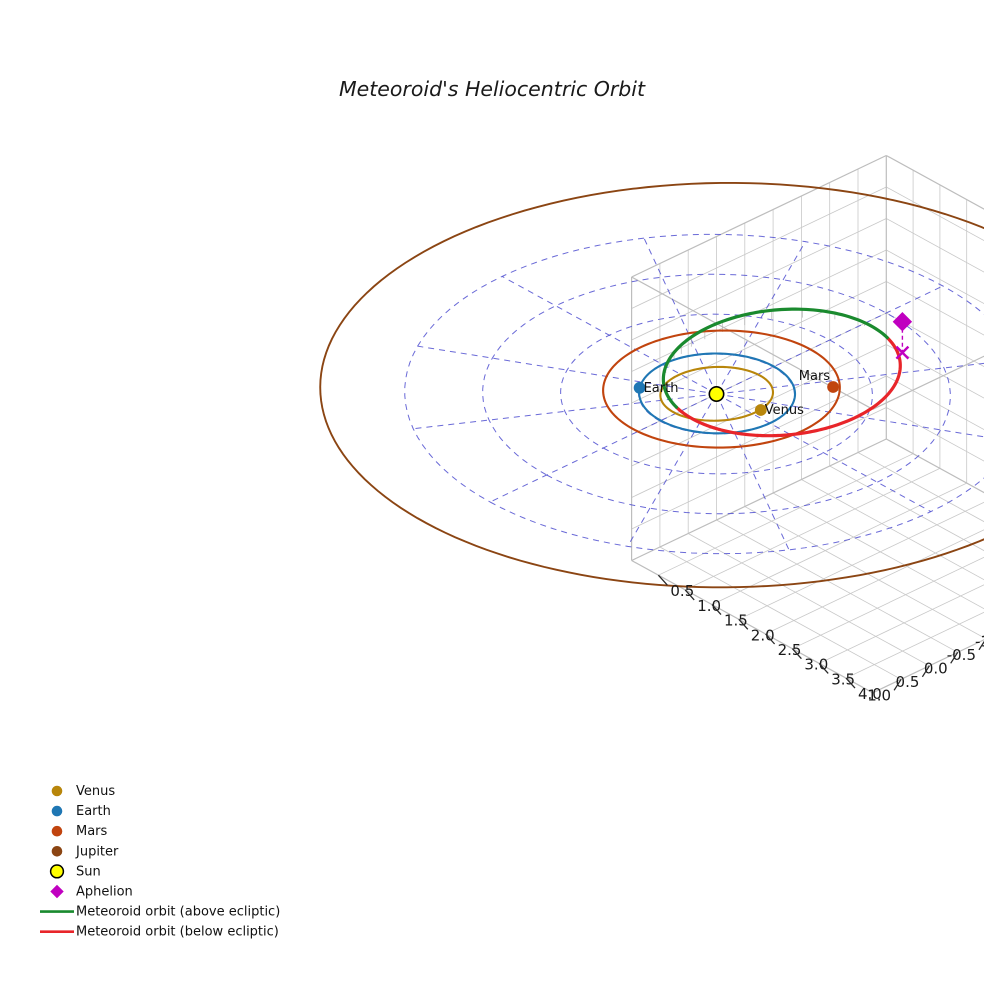 Image resolution: width=984 pixels, height=984 pixels. Describe the element at coordinates (661, 388) in the screenshot. I see `earth-label: Earth` at that location.